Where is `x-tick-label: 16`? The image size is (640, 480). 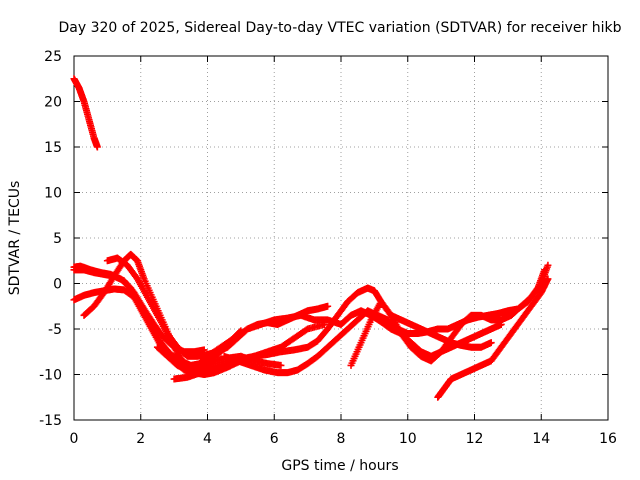 x-tick-label: 16 is located at coordinates (608, 439).